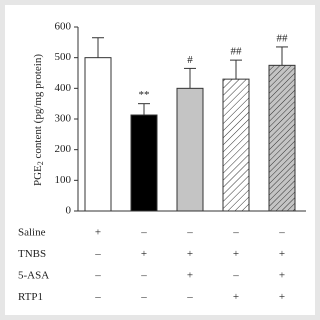 This screenshot has width=320, height=320. Describe the element at coordinates (144, 95) in the screenshot. I see `annotation: **` at that location.